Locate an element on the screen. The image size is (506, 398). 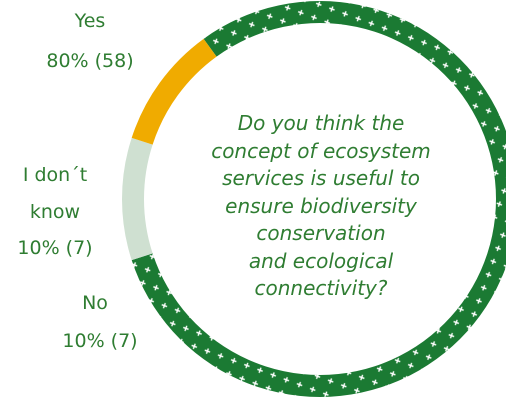
dont-know-label: I don´t is located at coordinates (55, 175).